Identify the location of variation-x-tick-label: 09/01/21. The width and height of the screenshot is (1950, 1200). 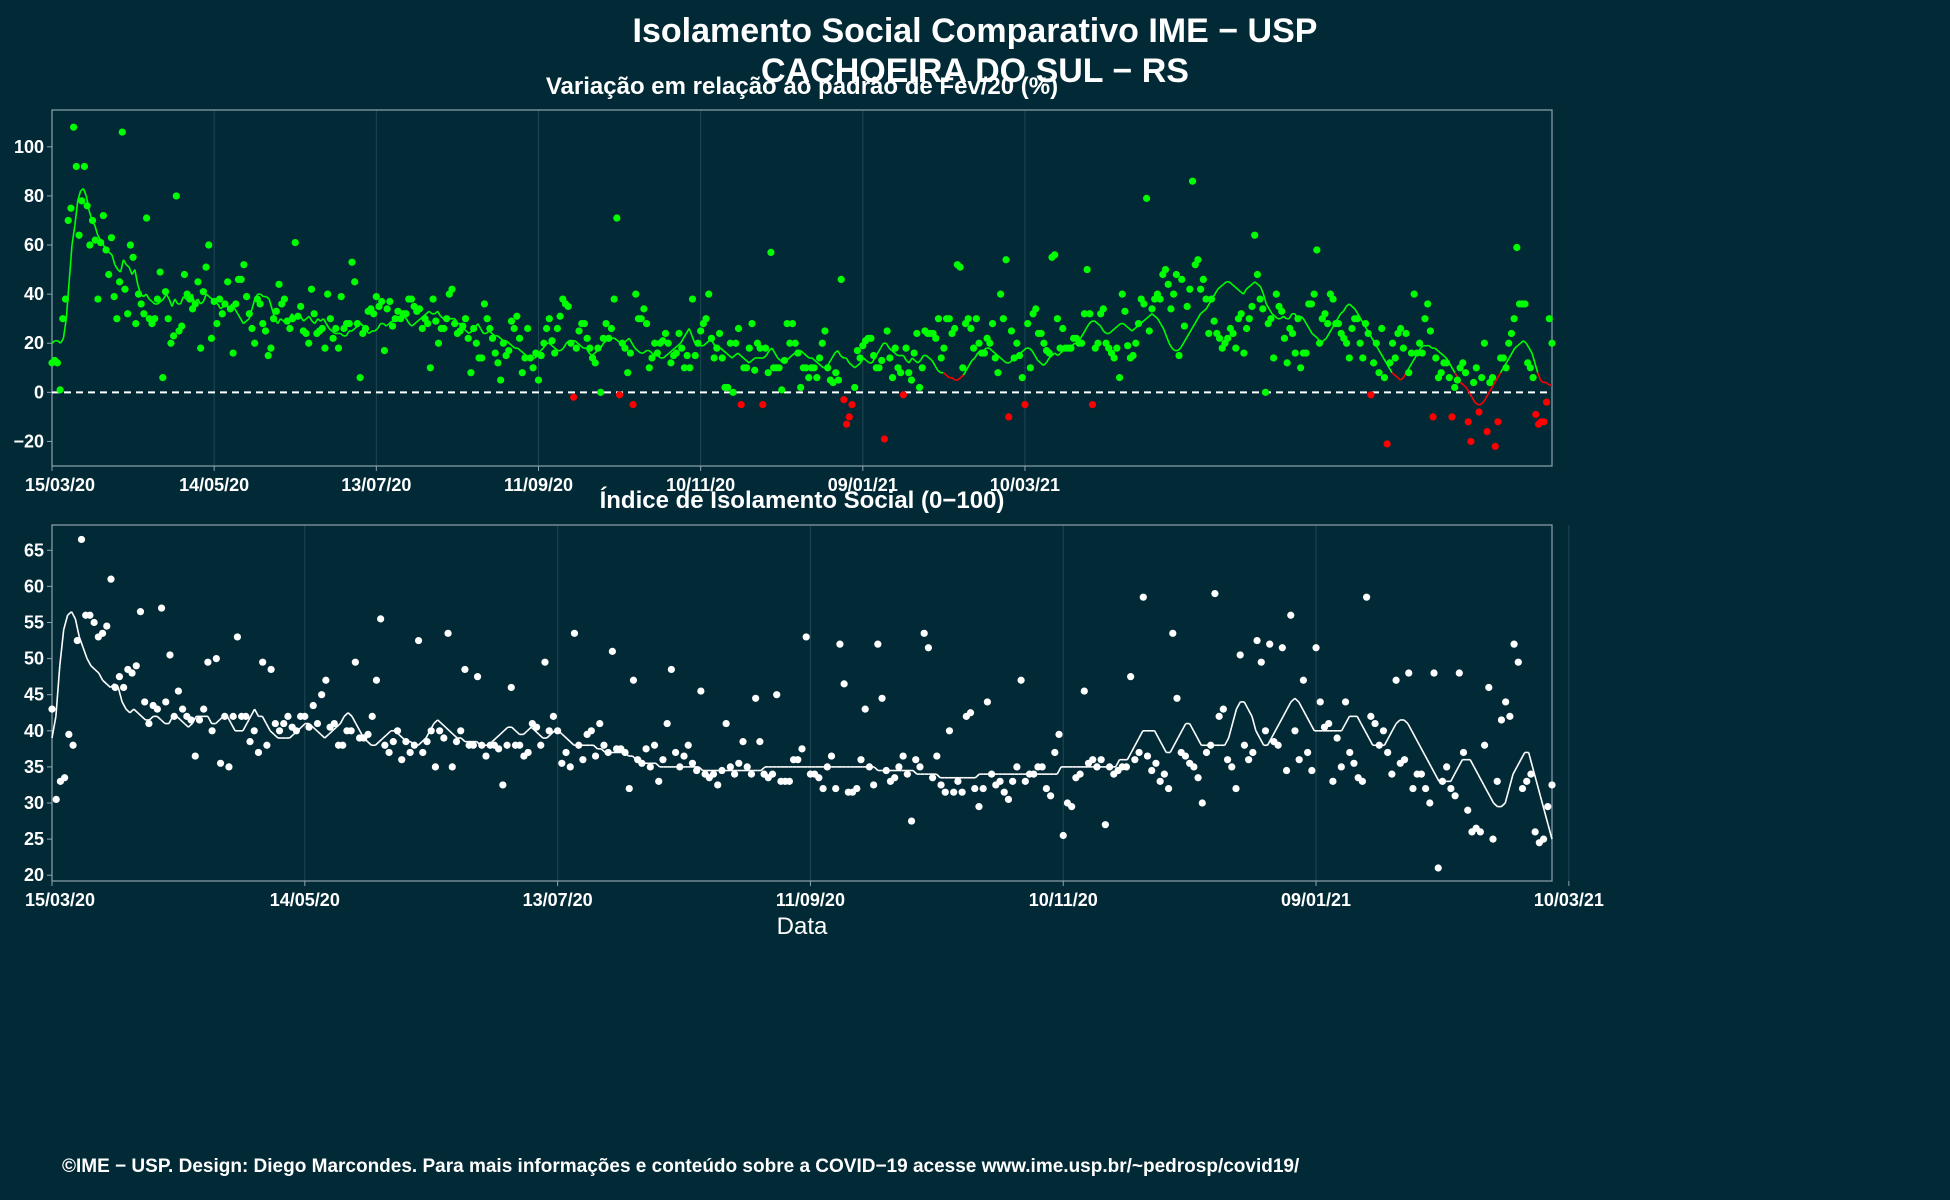
(863, 485).